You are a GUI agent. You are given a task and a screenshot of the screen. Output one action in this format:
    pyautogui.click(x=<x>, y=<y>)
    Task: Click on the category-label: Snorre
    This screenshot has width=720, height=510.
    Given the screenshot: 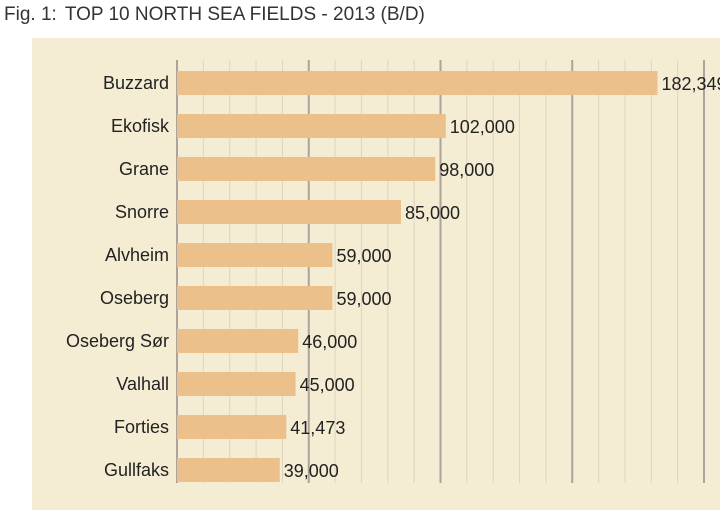 What is the action you would take?
    pyautogui.click(x=142, y=212)
    